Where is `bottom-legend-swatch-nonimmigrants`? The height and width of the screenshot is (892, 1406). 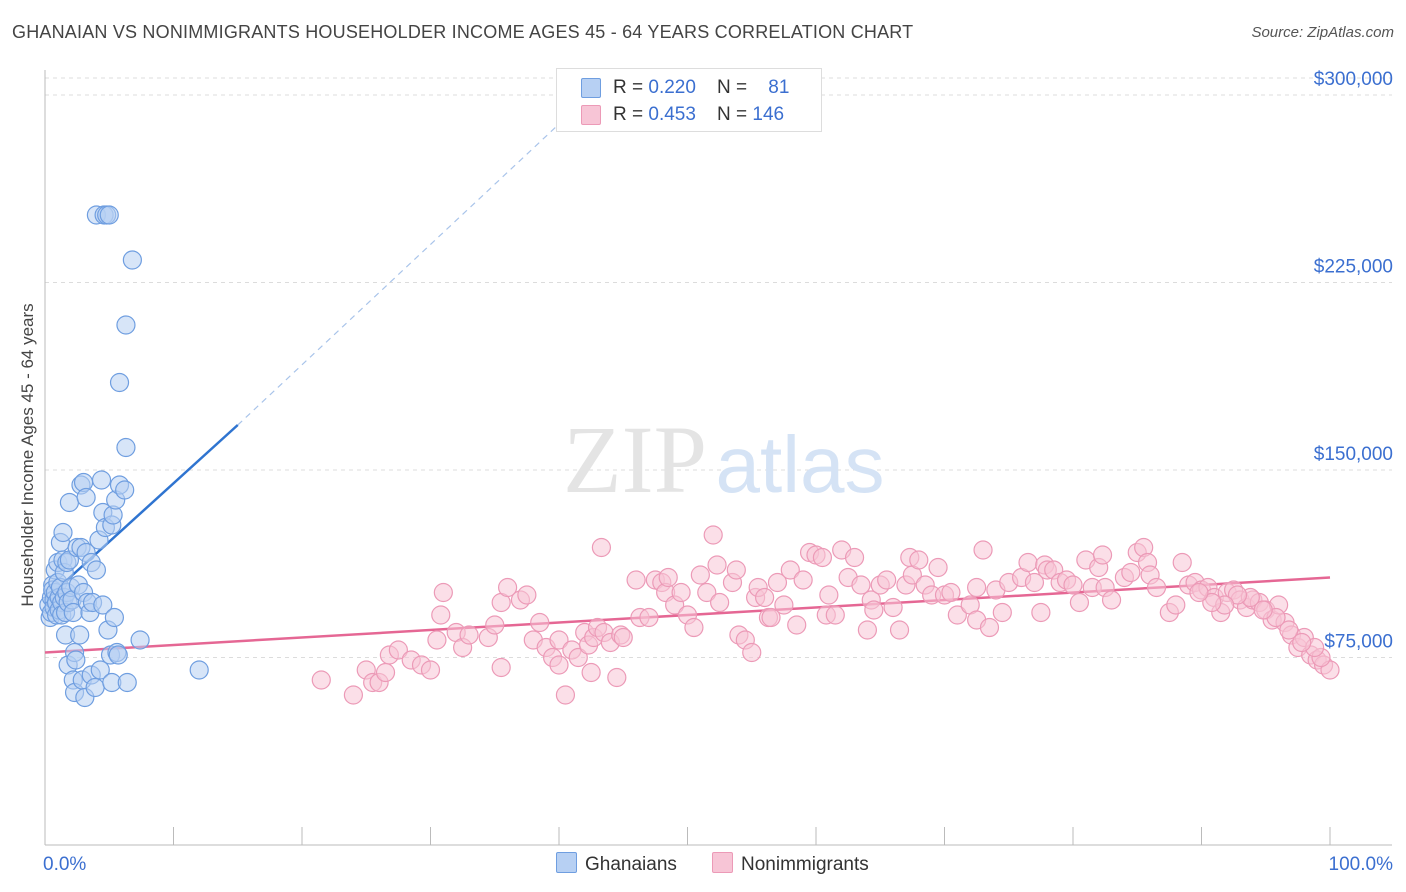
bottom-legend-swatch-nonimmigrants is located at coordinates (722, 862).